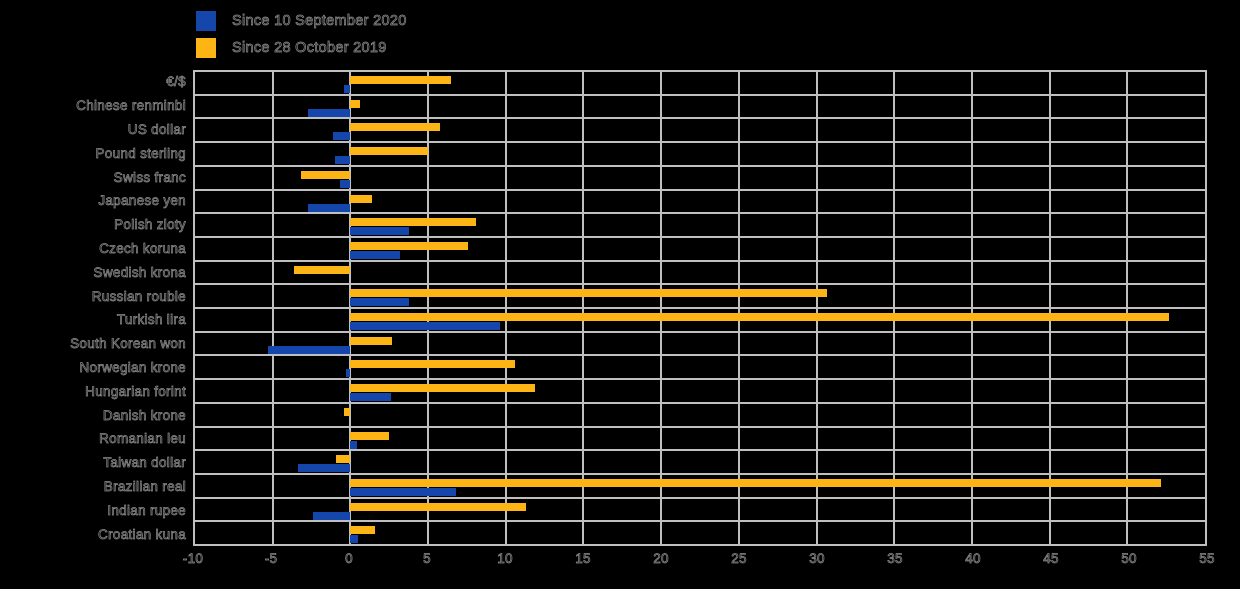 The image size is (1240, 589). I want to click on y-axis-label: Taiwan dollar, so click(144, 463).